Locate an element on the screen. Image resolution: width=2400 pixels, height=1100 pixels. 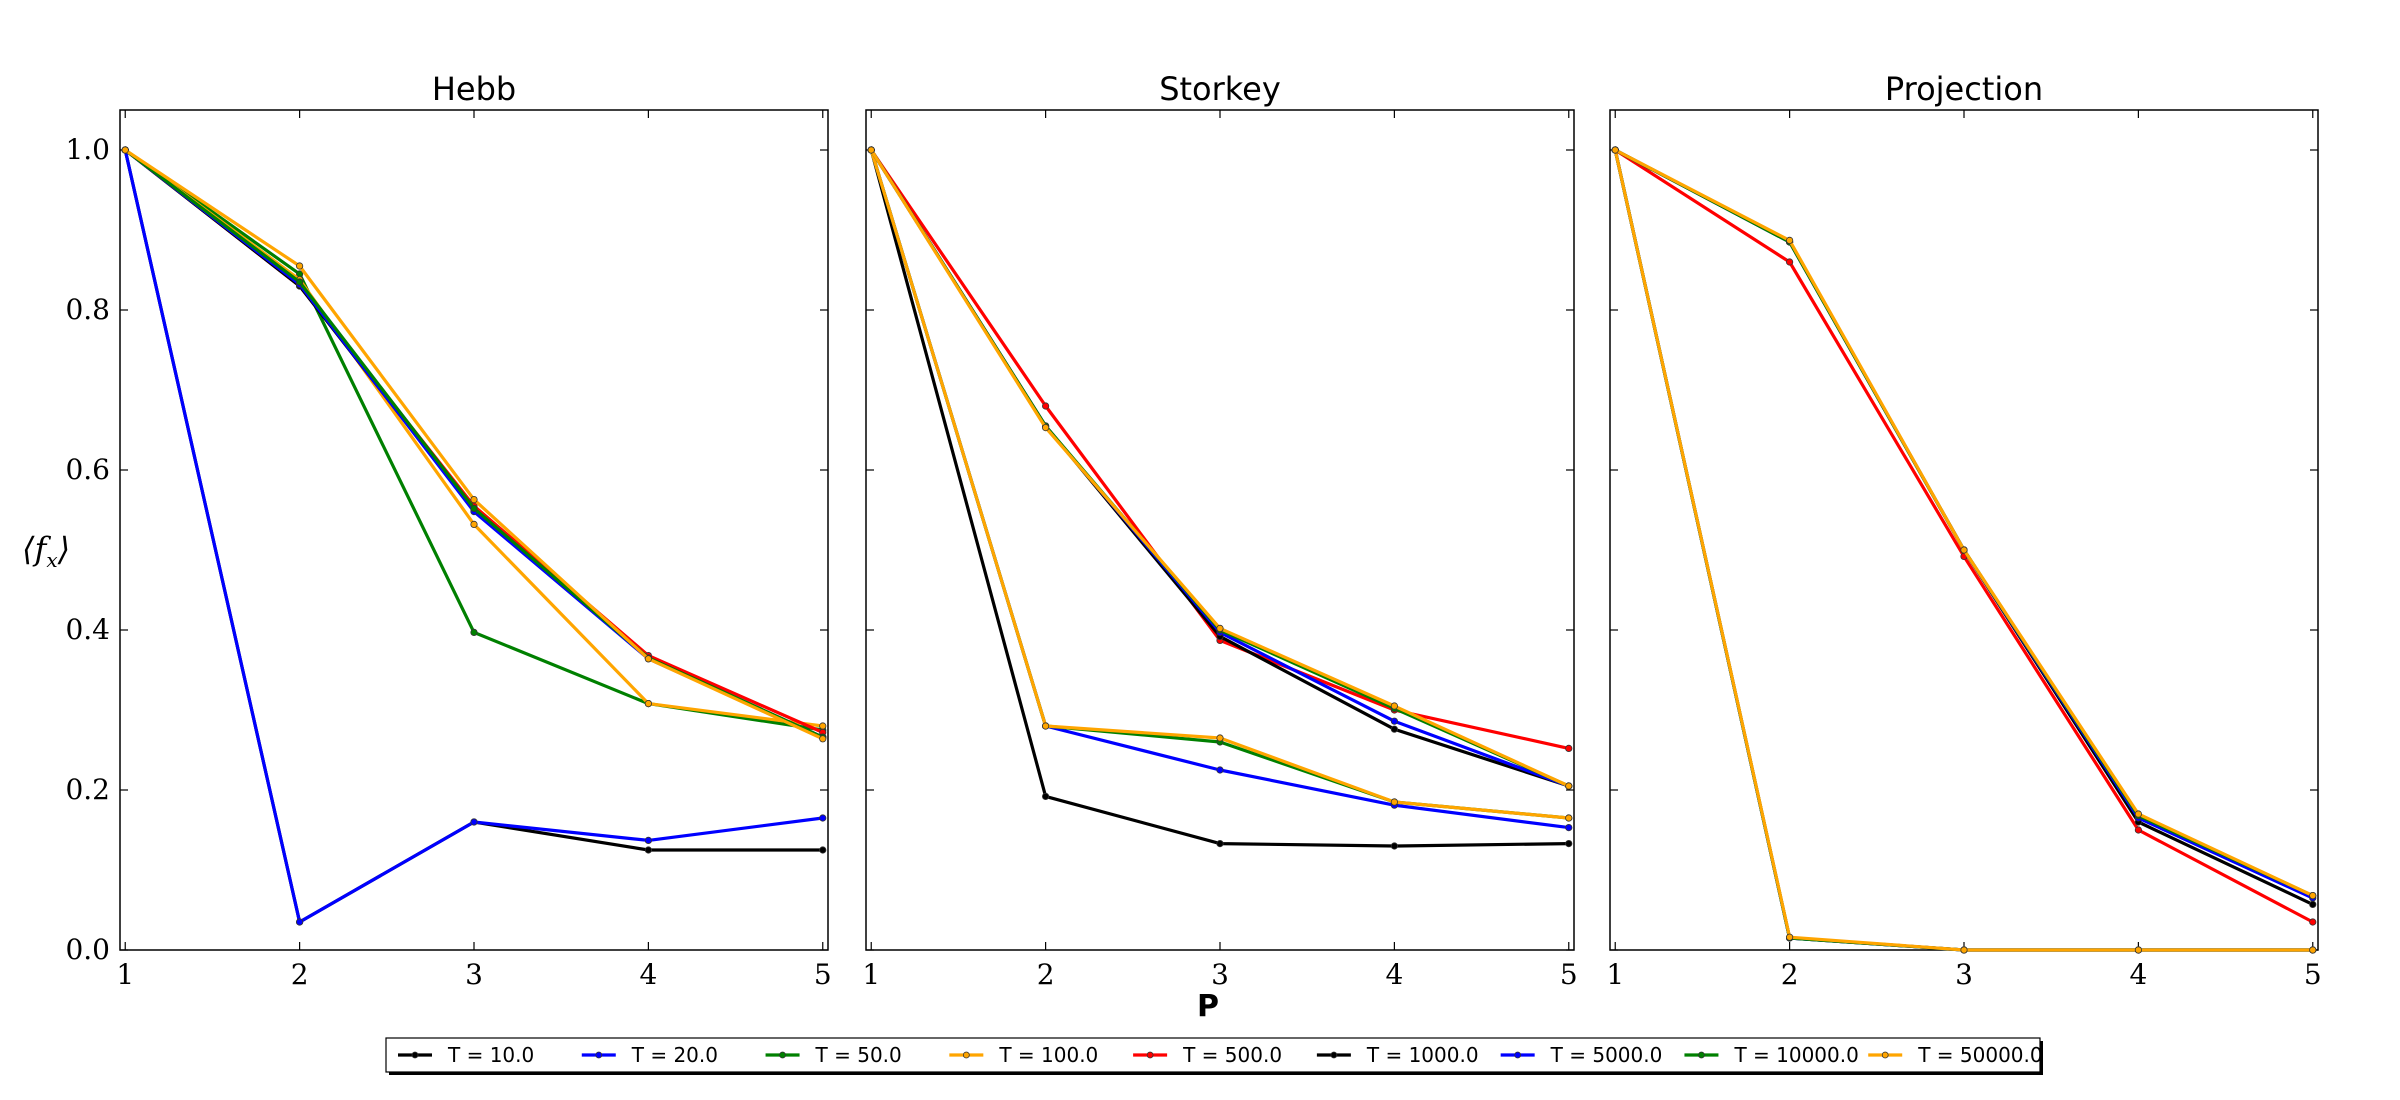
legend-label: T = 5000.0 is located at coordinates (1606, 1055).